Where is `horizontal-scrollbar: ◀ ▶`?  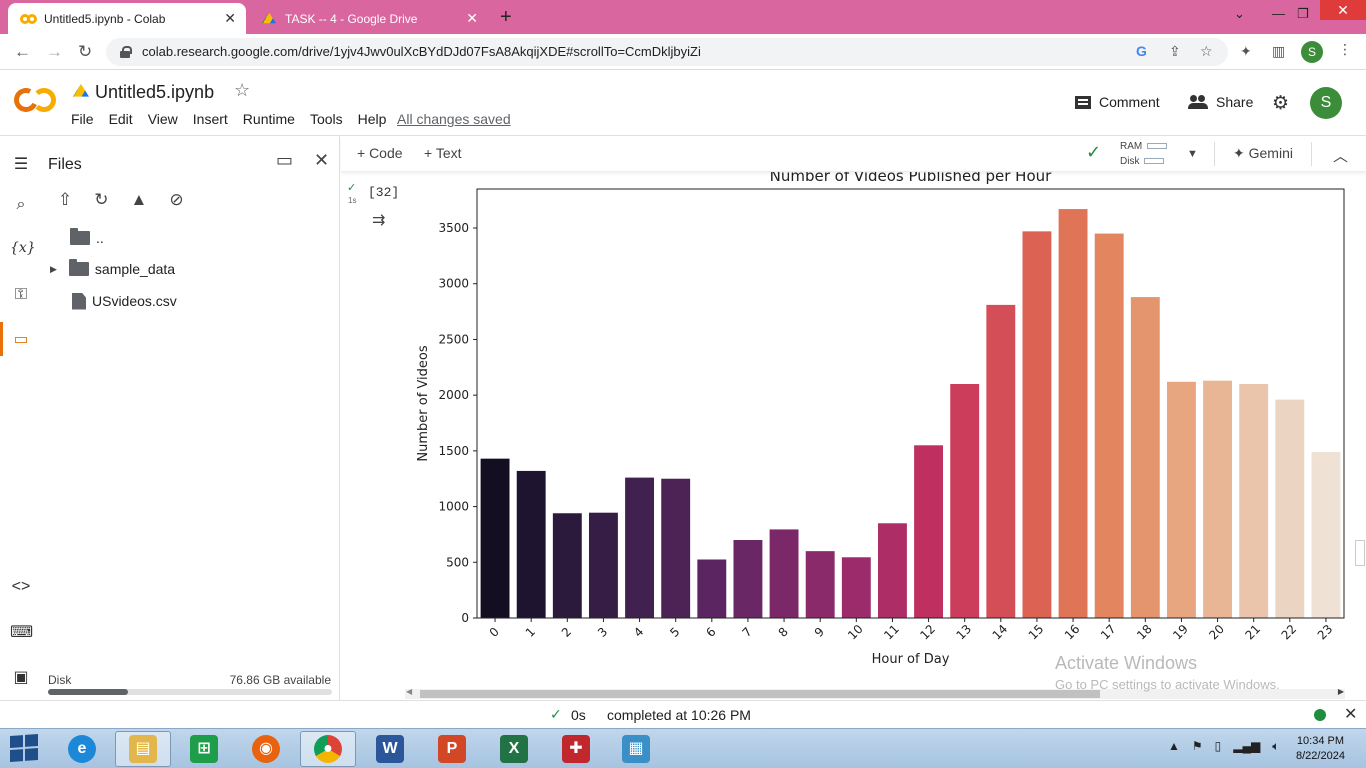
horizontal-scrollbar: ◀ ▶ is located at coordinates (875, 693).